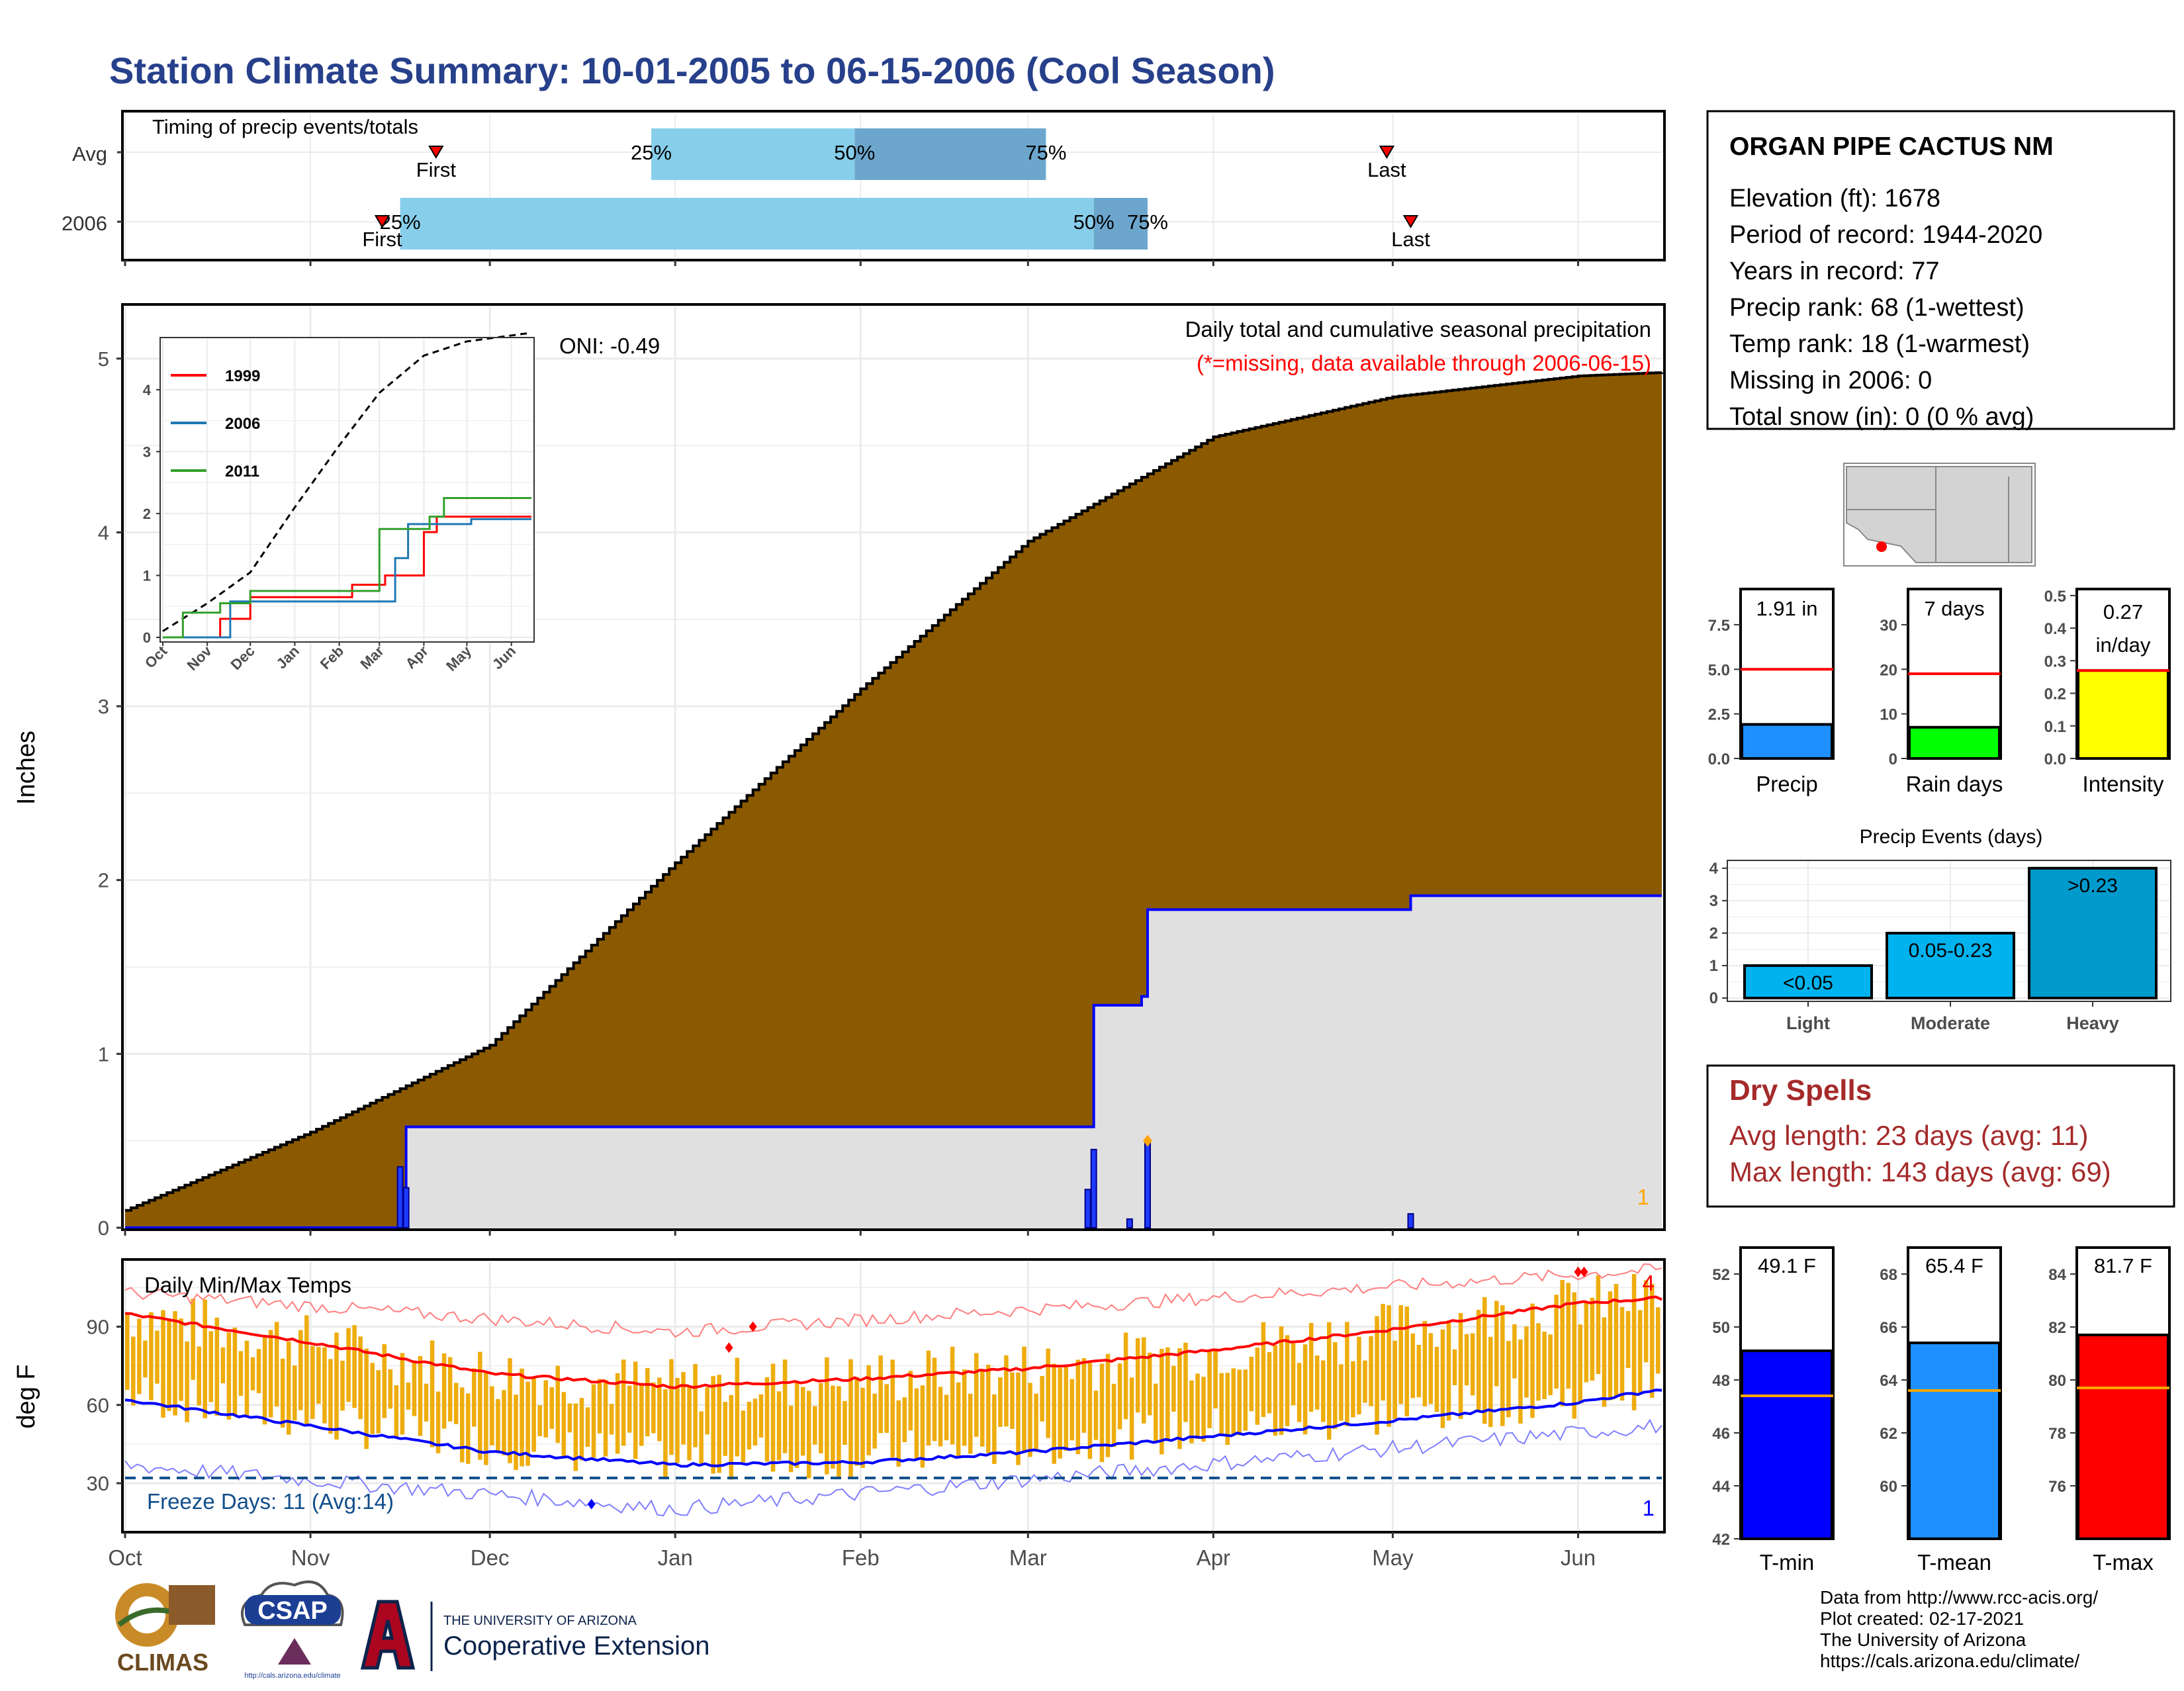 The image size is (2184, 1691). What do you see at coordinates (1772, 692) in the screenshot?
I see `gauge-precip: 0.0 2.5 5.0 7.5 1.91 in Precip` at bounding box center [1772, 692].